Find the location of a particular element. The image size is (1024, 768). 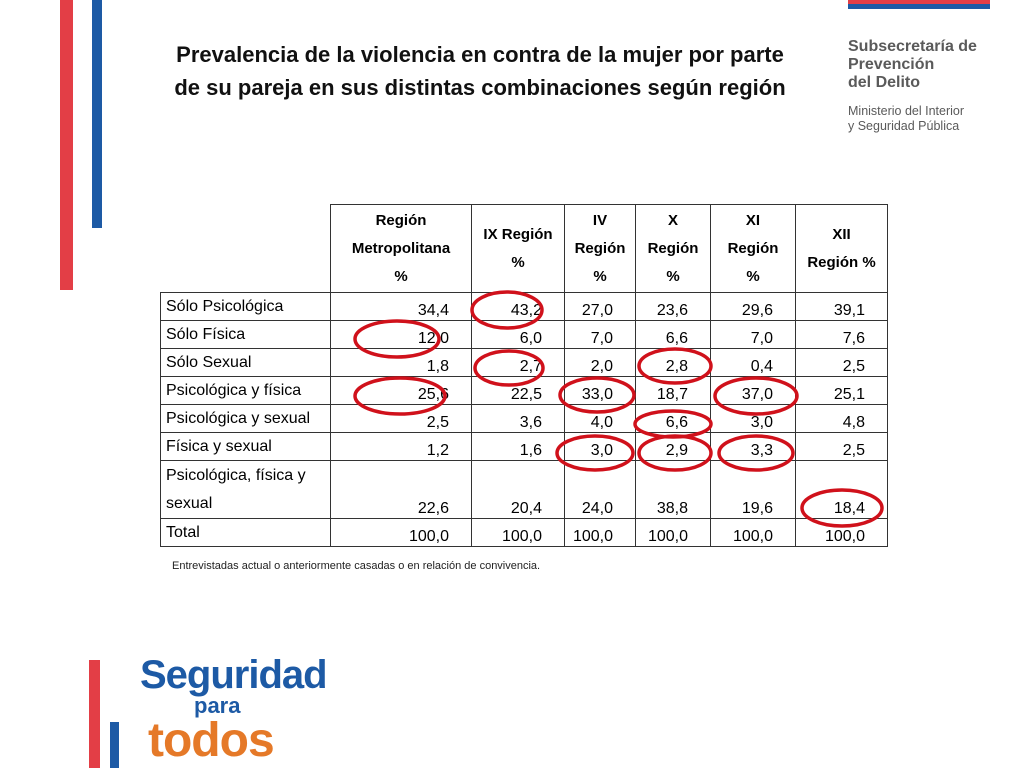

cell: 37,0 is located at coordinates (753, 390).